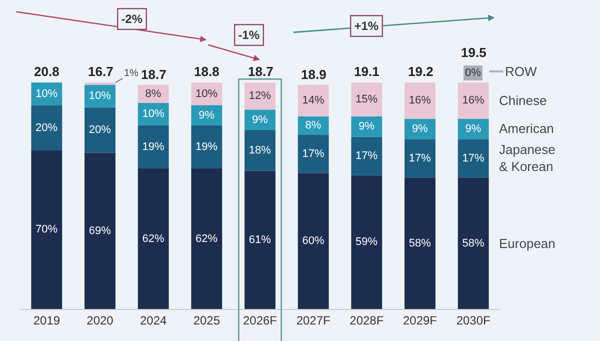  Describe the element at coordinates (313, 320) in the screenshot. I see `x-tick-label: 2027F` at that location.